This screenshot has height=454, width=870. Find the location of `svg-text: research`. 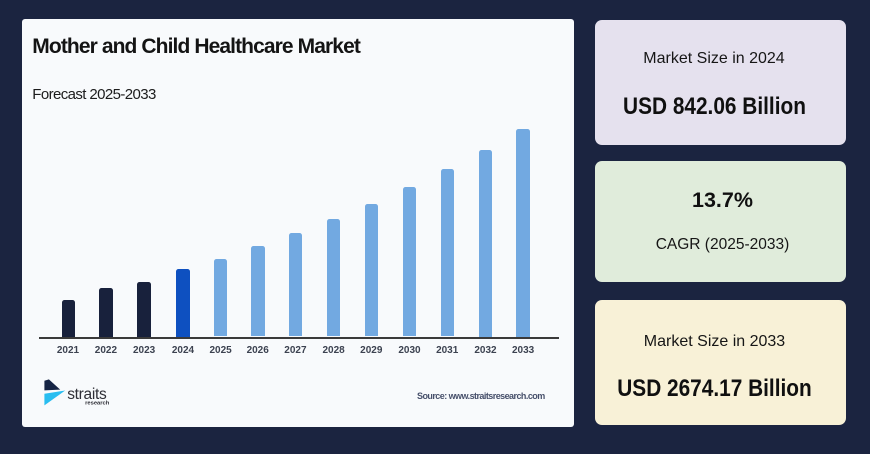

svg-text: research is located at coordinates (97, 403).